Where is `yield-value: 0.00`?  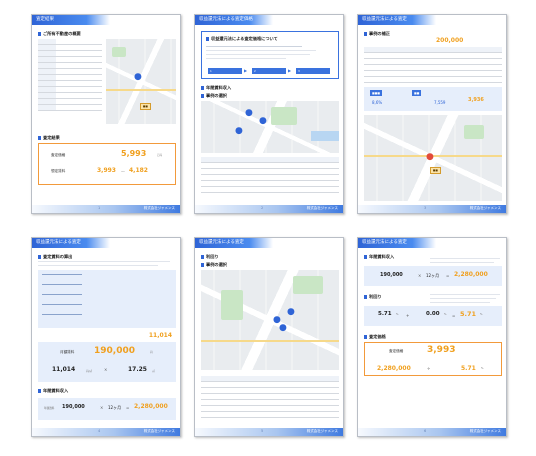 yield-value: 0.00 is located at coordinates (433, 314).